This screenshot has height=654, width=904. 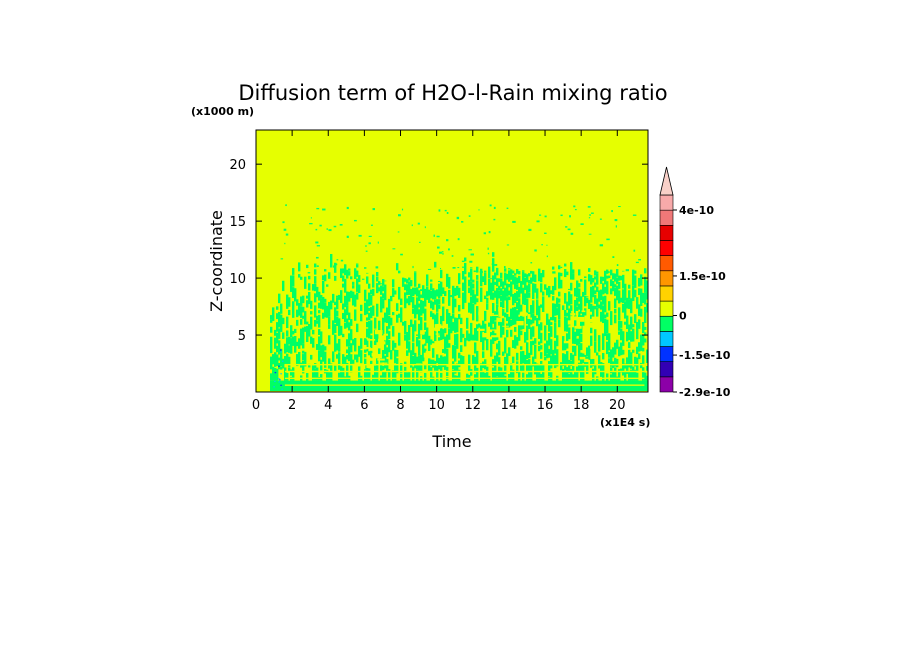 I want to click on x-tick-label: 16, so click(x=545, y=405).